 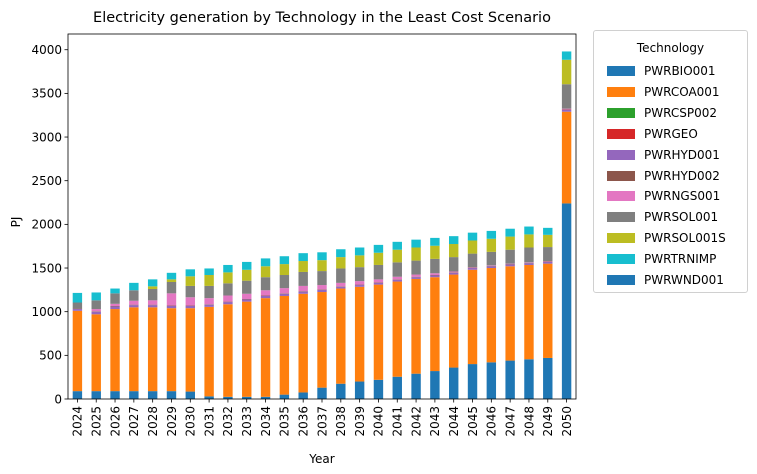 What do you see at coordinates (454, 264) in the screenshot?
I see `bar-segment-pwrsol001-2044` at bounding box center [454, 264].